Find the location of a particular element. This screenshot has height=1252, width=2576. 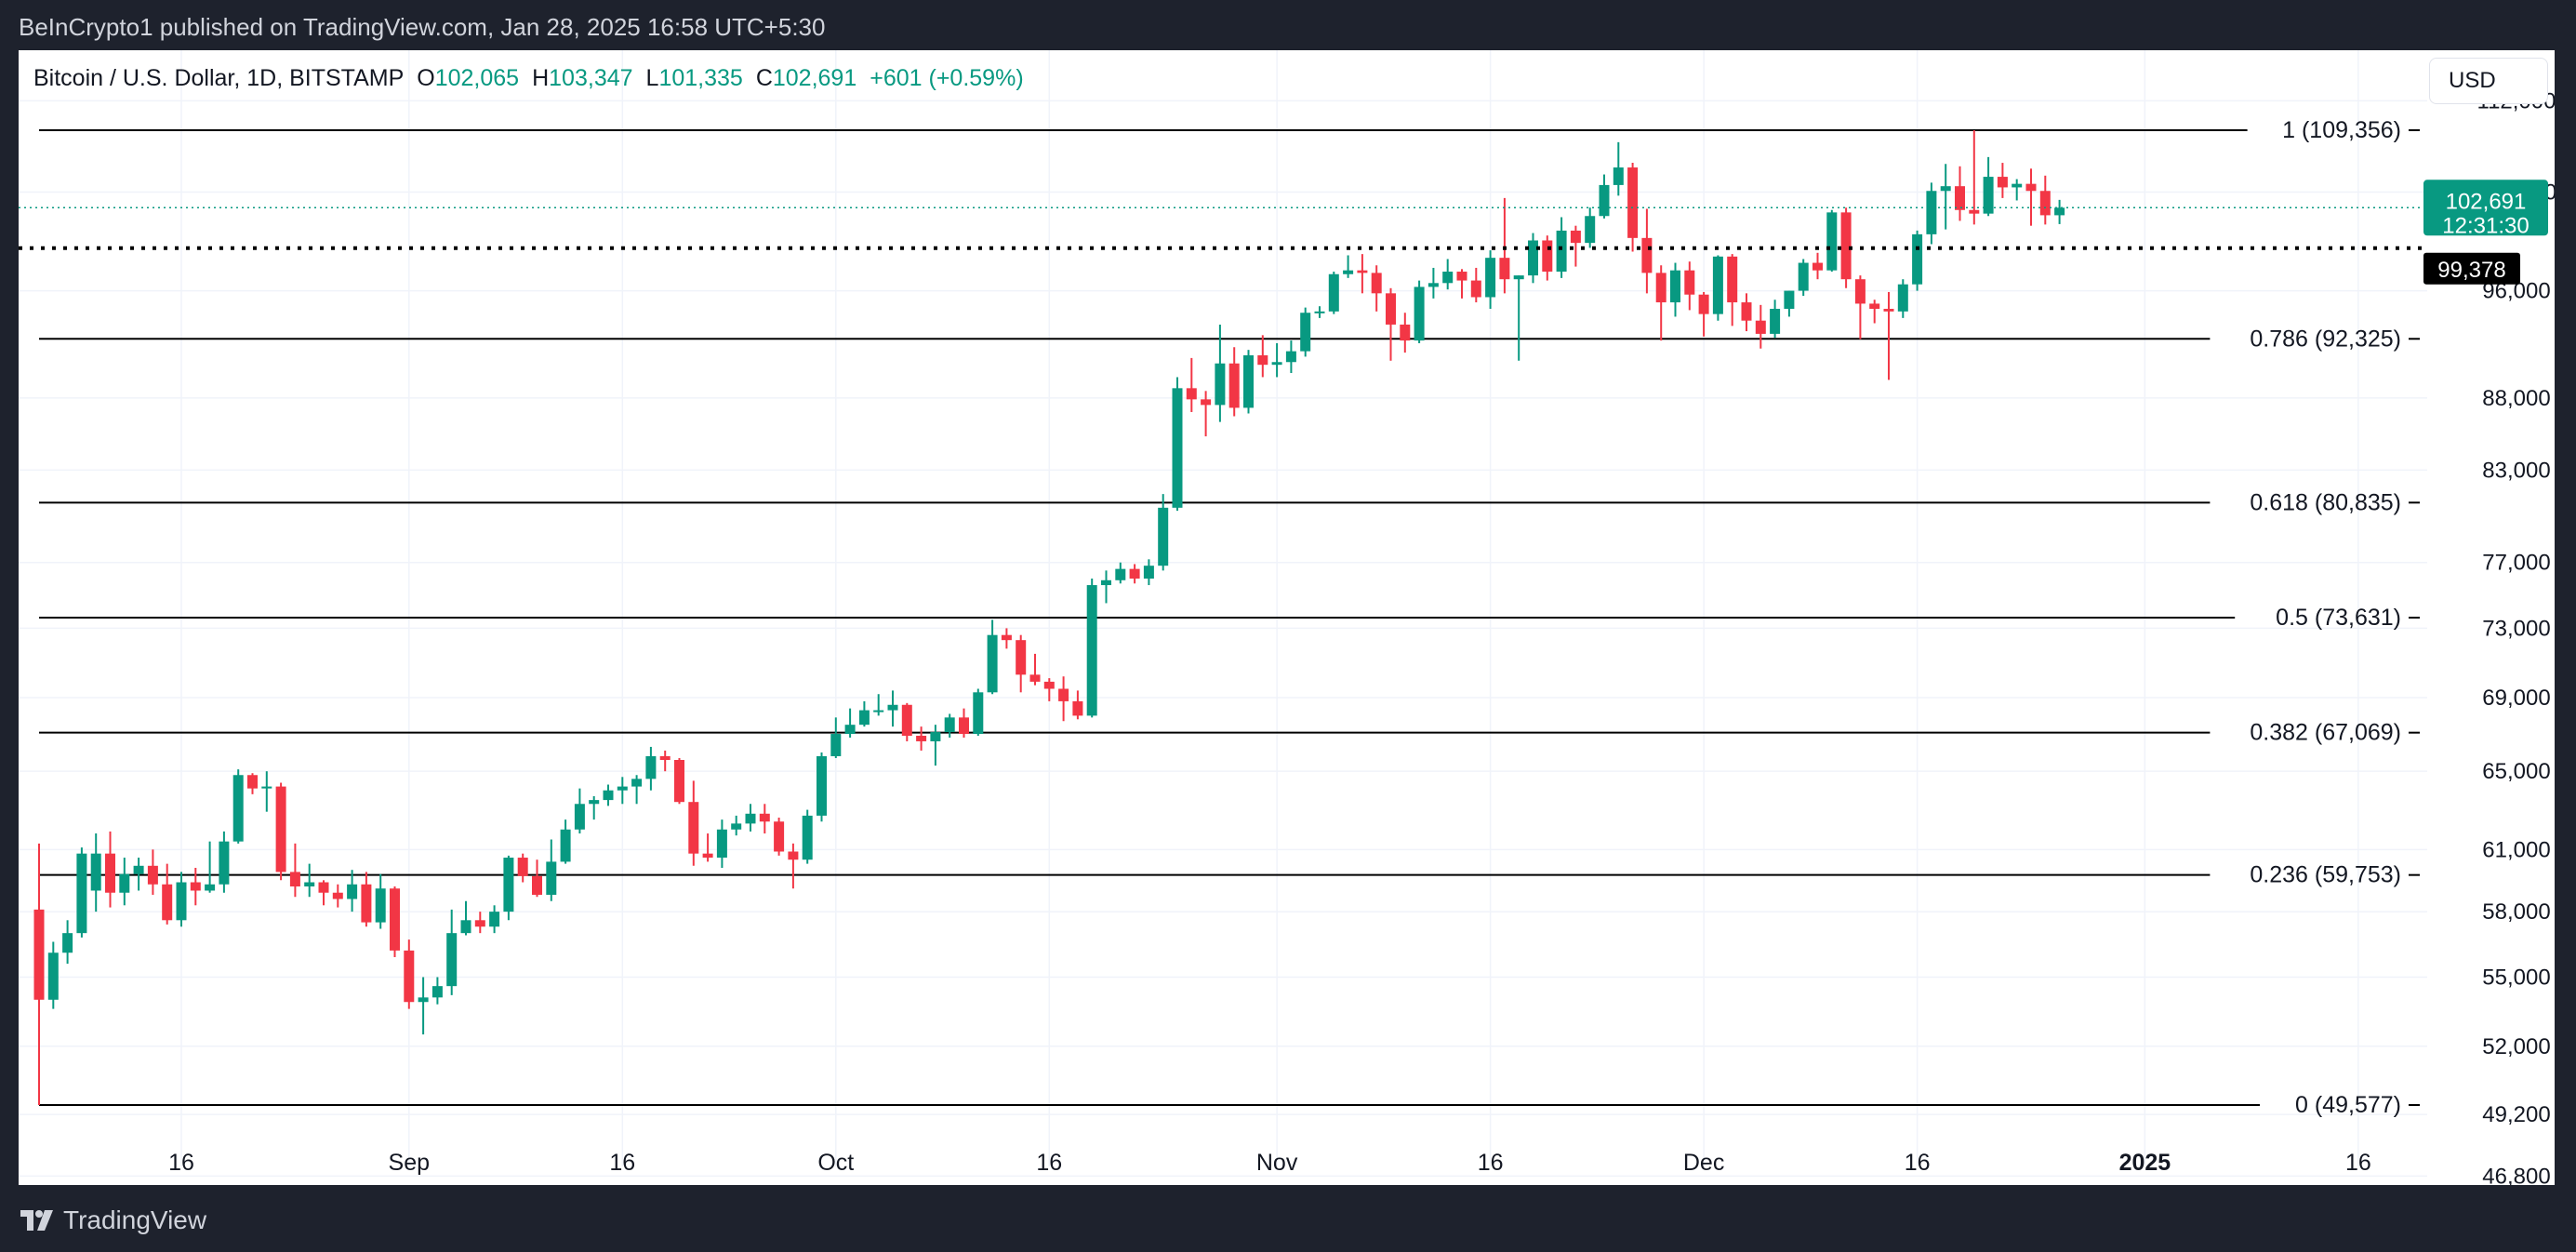

close-label: C is located at coordinates (764, 78).